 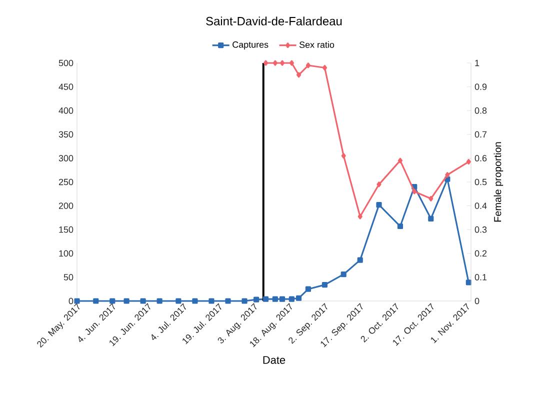 What do you see at coordinates (66, 158) in the screenshot?
I see `y-tick-label: 300` at bounding box center [66, 158].